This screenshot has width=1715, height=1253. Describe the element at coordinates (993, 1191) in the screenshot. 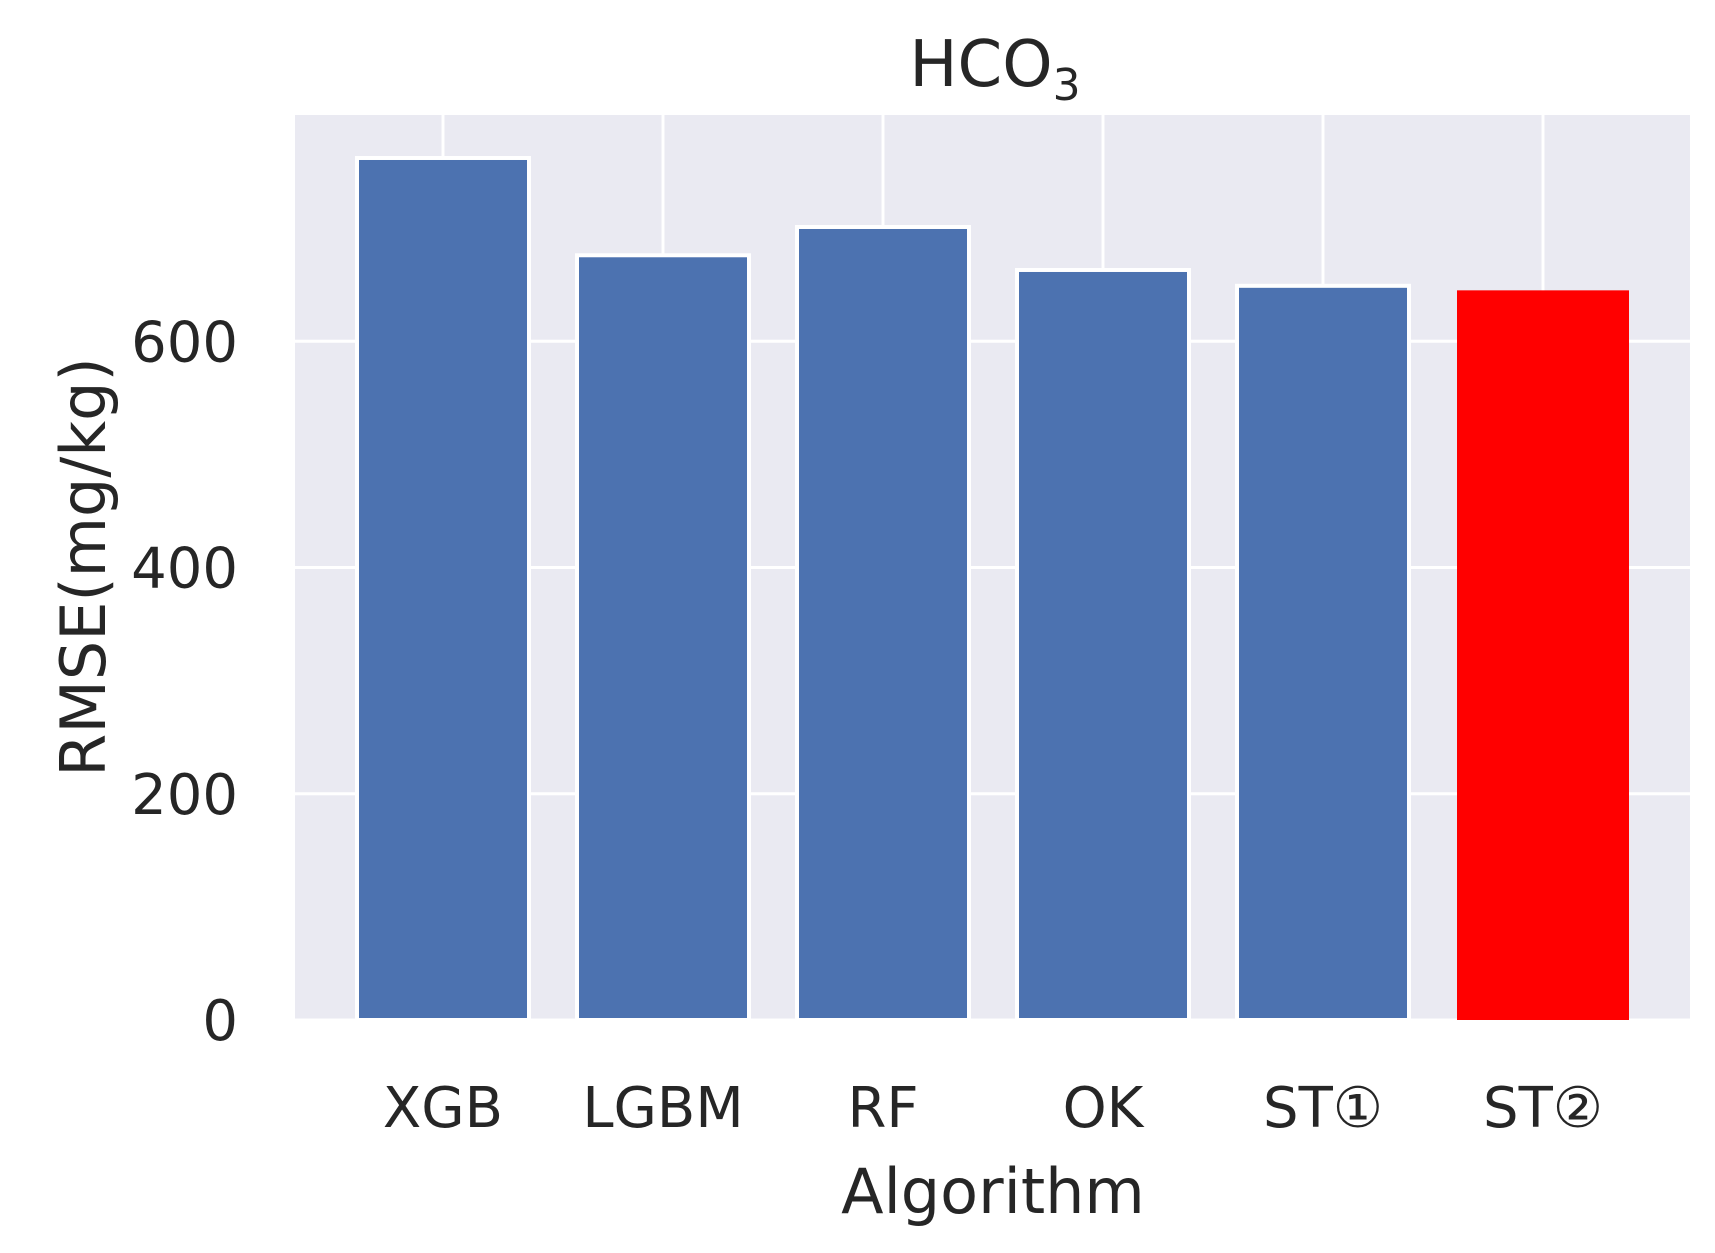

I see `x-axis-label: Algorithm` at that location.